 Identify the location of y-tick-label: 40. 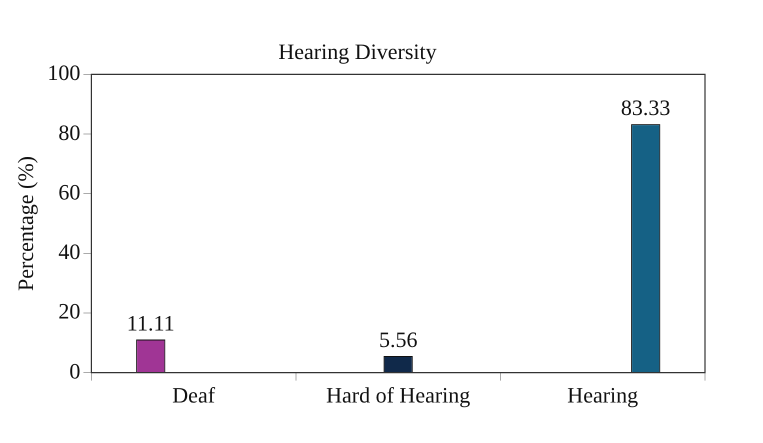
(69, 251).